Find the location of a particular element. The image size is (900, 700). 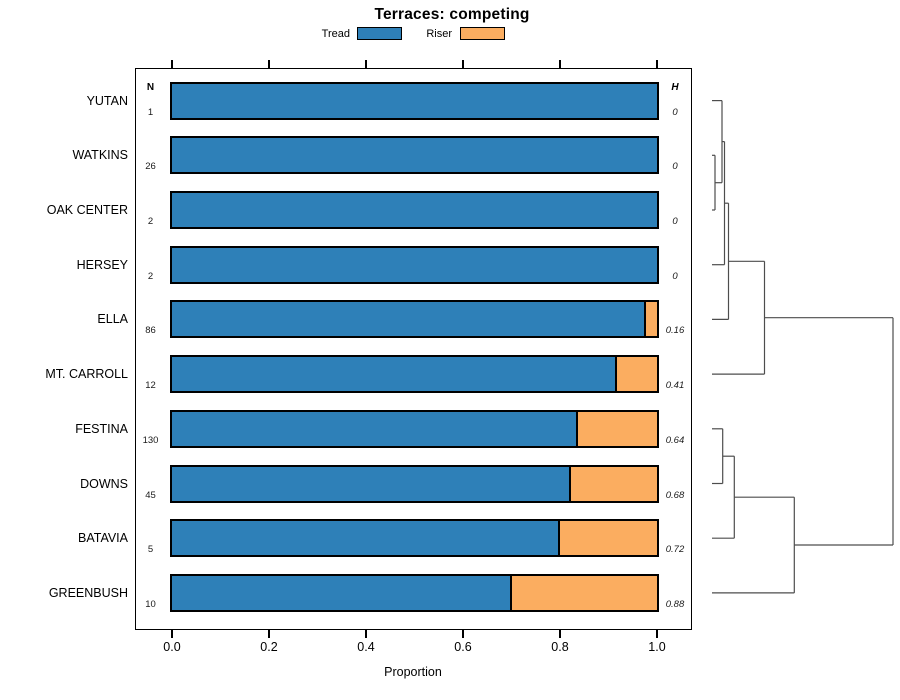

row-label-ella: ELLA is located at coordinates (112, 319).